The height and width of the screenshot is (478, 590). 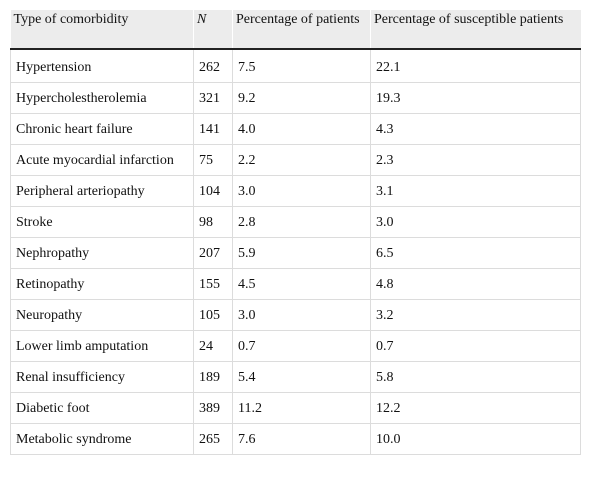 I want to click on table-row: Metabolic syndrome 265 7.6 10.0, so click(x=295, y=439).